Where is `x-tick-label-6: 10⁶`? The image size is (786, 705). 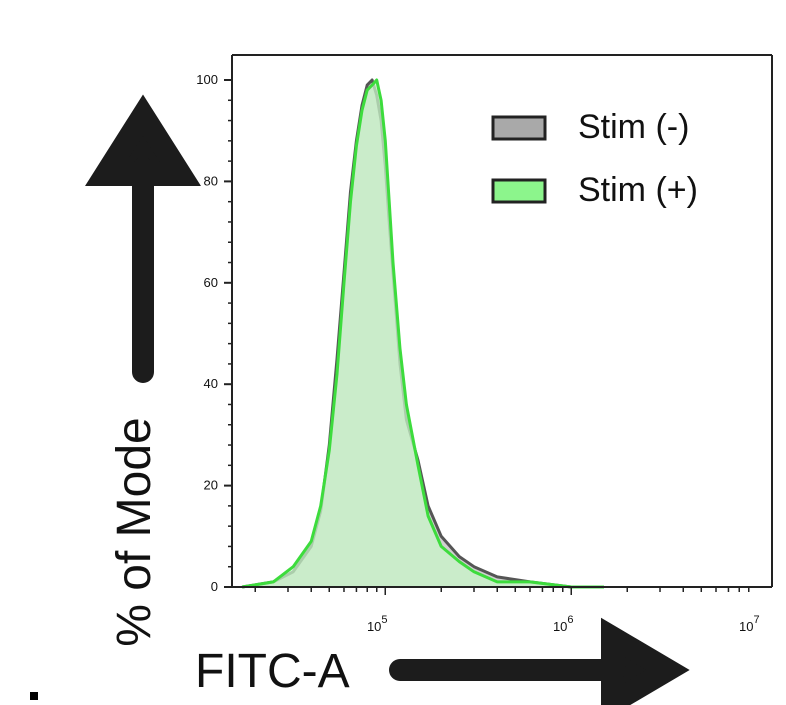
x-tick-label-6: 10⁶ is located at coordinates (563, 624).